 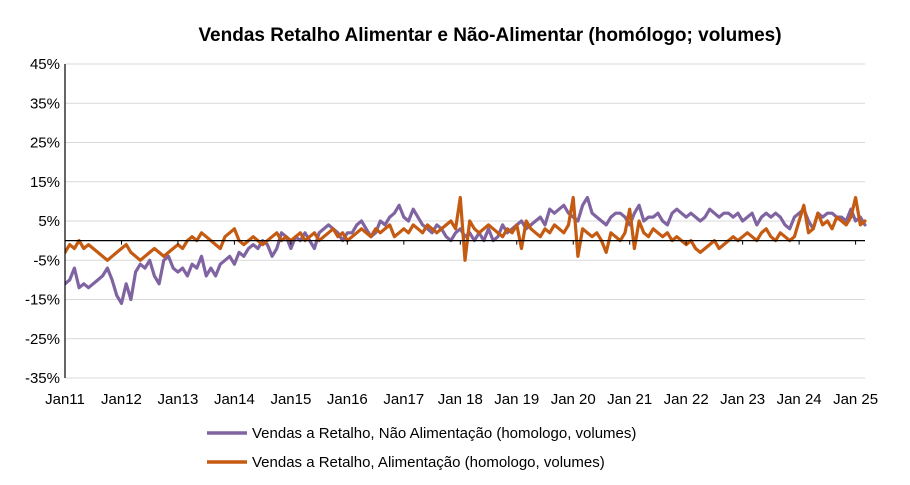 What do you see at coordinates (460, 399) in the screenshot?
I see `x-tick-label: Jan 18` at bounding box center [460, 399].